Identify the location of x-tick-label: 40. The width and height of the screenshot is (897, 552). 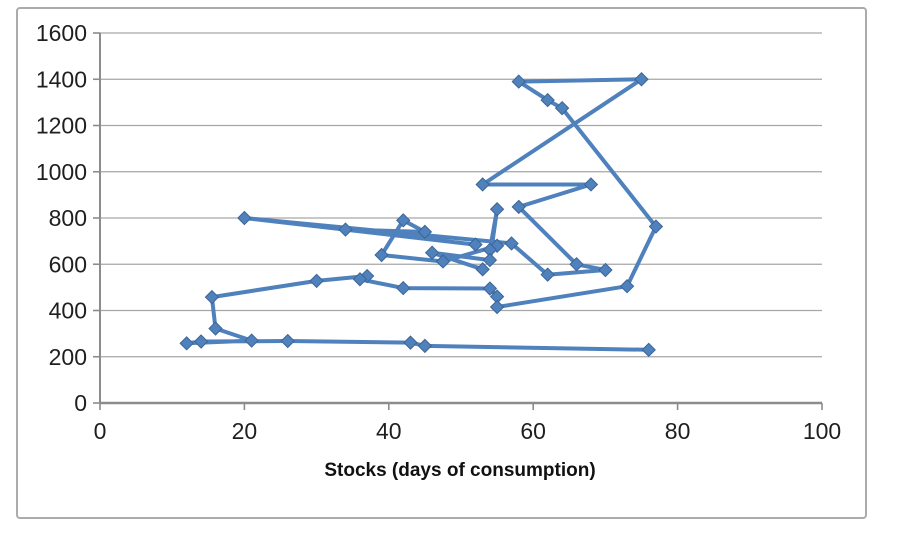
(389, 431).